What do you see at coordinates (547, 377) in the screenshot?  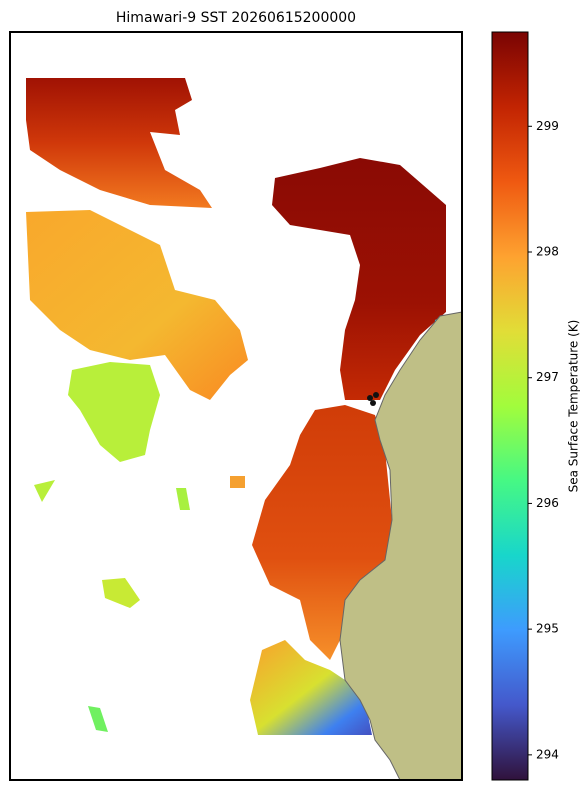 I see `tick-label: 297` at bounding box center [547, 377].